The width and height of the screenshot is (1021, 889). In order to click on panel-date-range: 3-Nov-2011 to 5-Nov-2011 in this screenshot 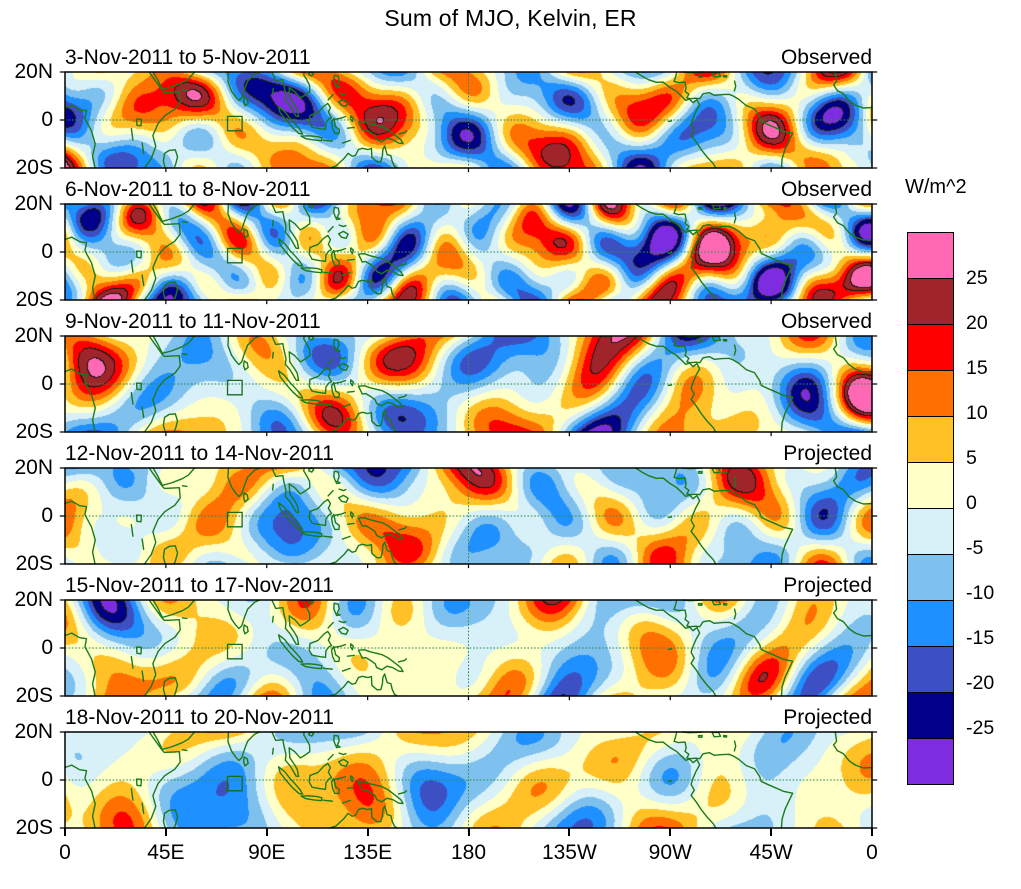, I will do `click(188, 57)`.